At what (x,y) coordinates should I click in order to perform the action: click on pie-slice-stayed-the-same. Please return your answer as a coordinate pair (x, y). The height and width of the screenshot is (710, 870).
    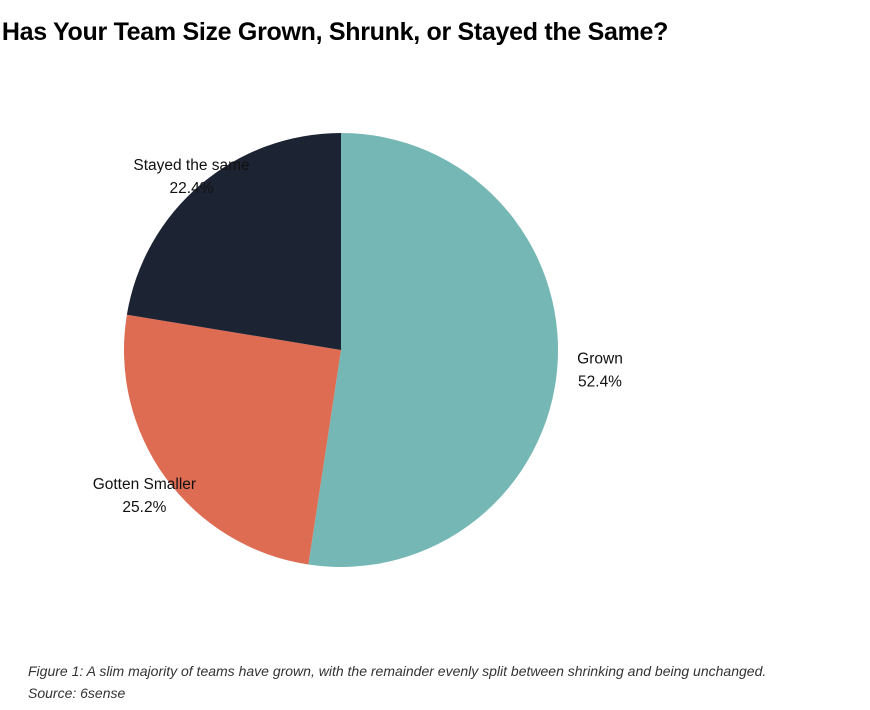
    Looking at the image, I should click on (233, 241).